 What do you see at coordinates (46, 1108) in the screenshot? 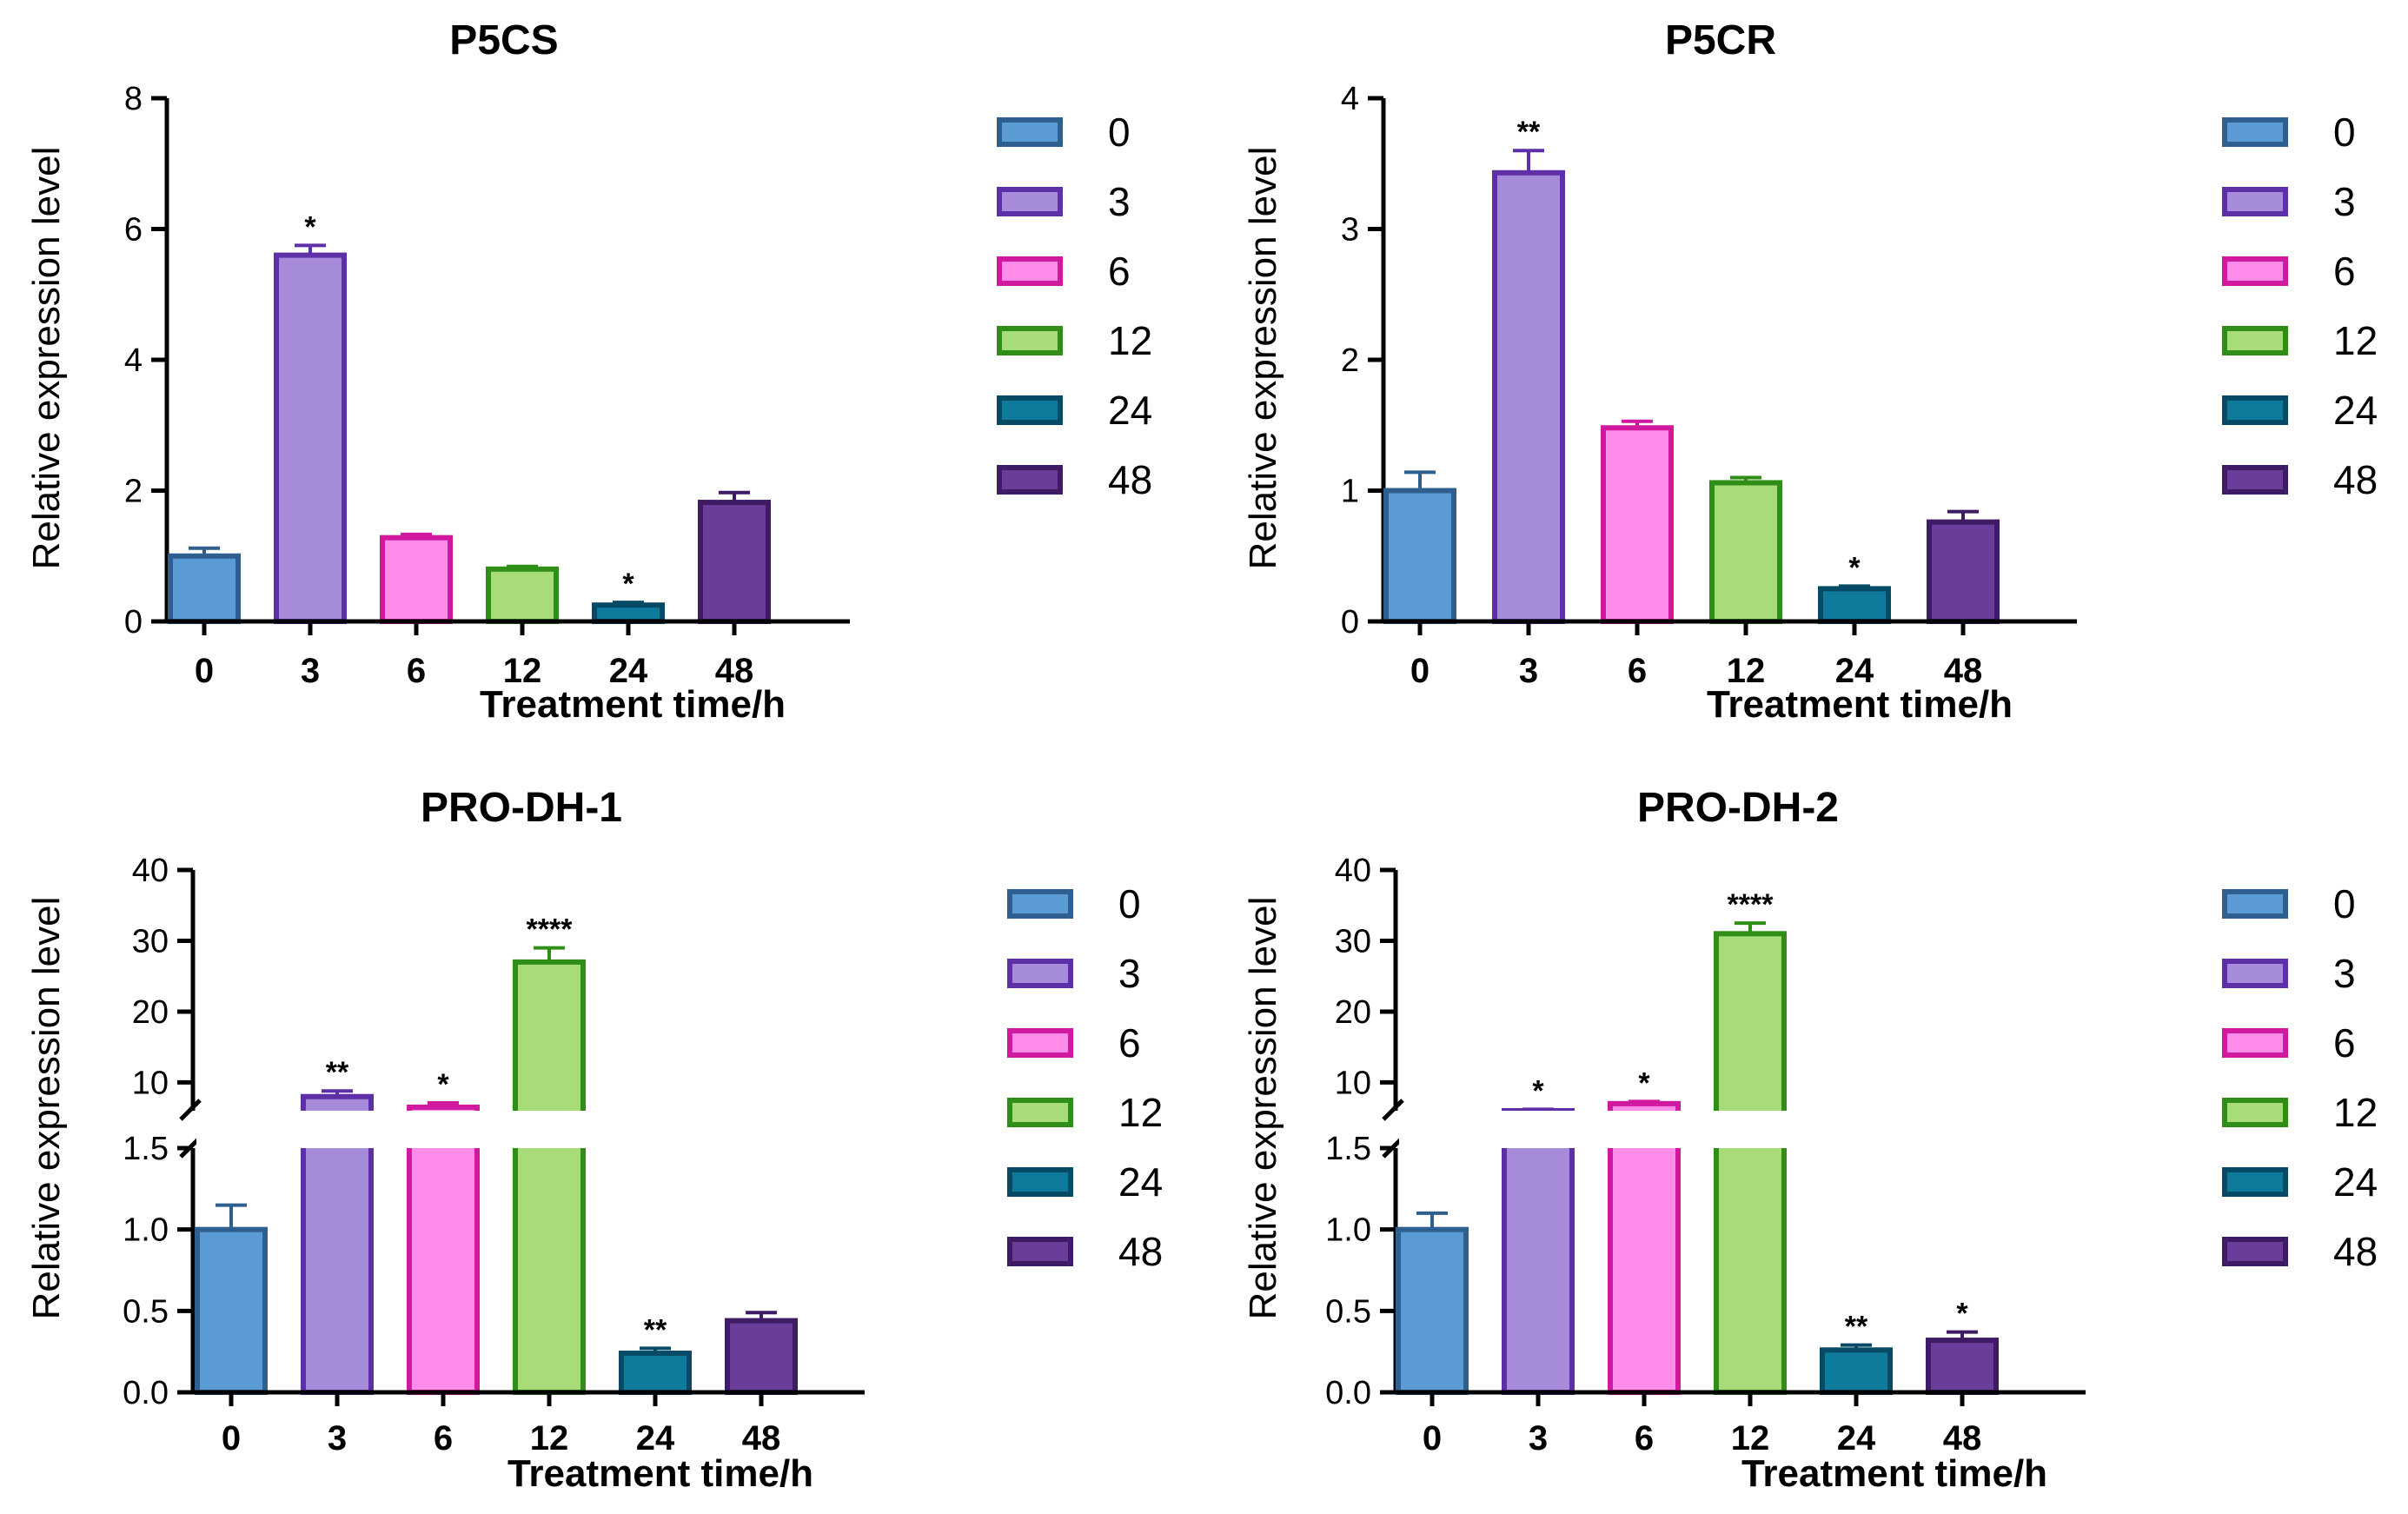
I see `y-axis-label: Relative expression level` at bounding box center [46, 1108].